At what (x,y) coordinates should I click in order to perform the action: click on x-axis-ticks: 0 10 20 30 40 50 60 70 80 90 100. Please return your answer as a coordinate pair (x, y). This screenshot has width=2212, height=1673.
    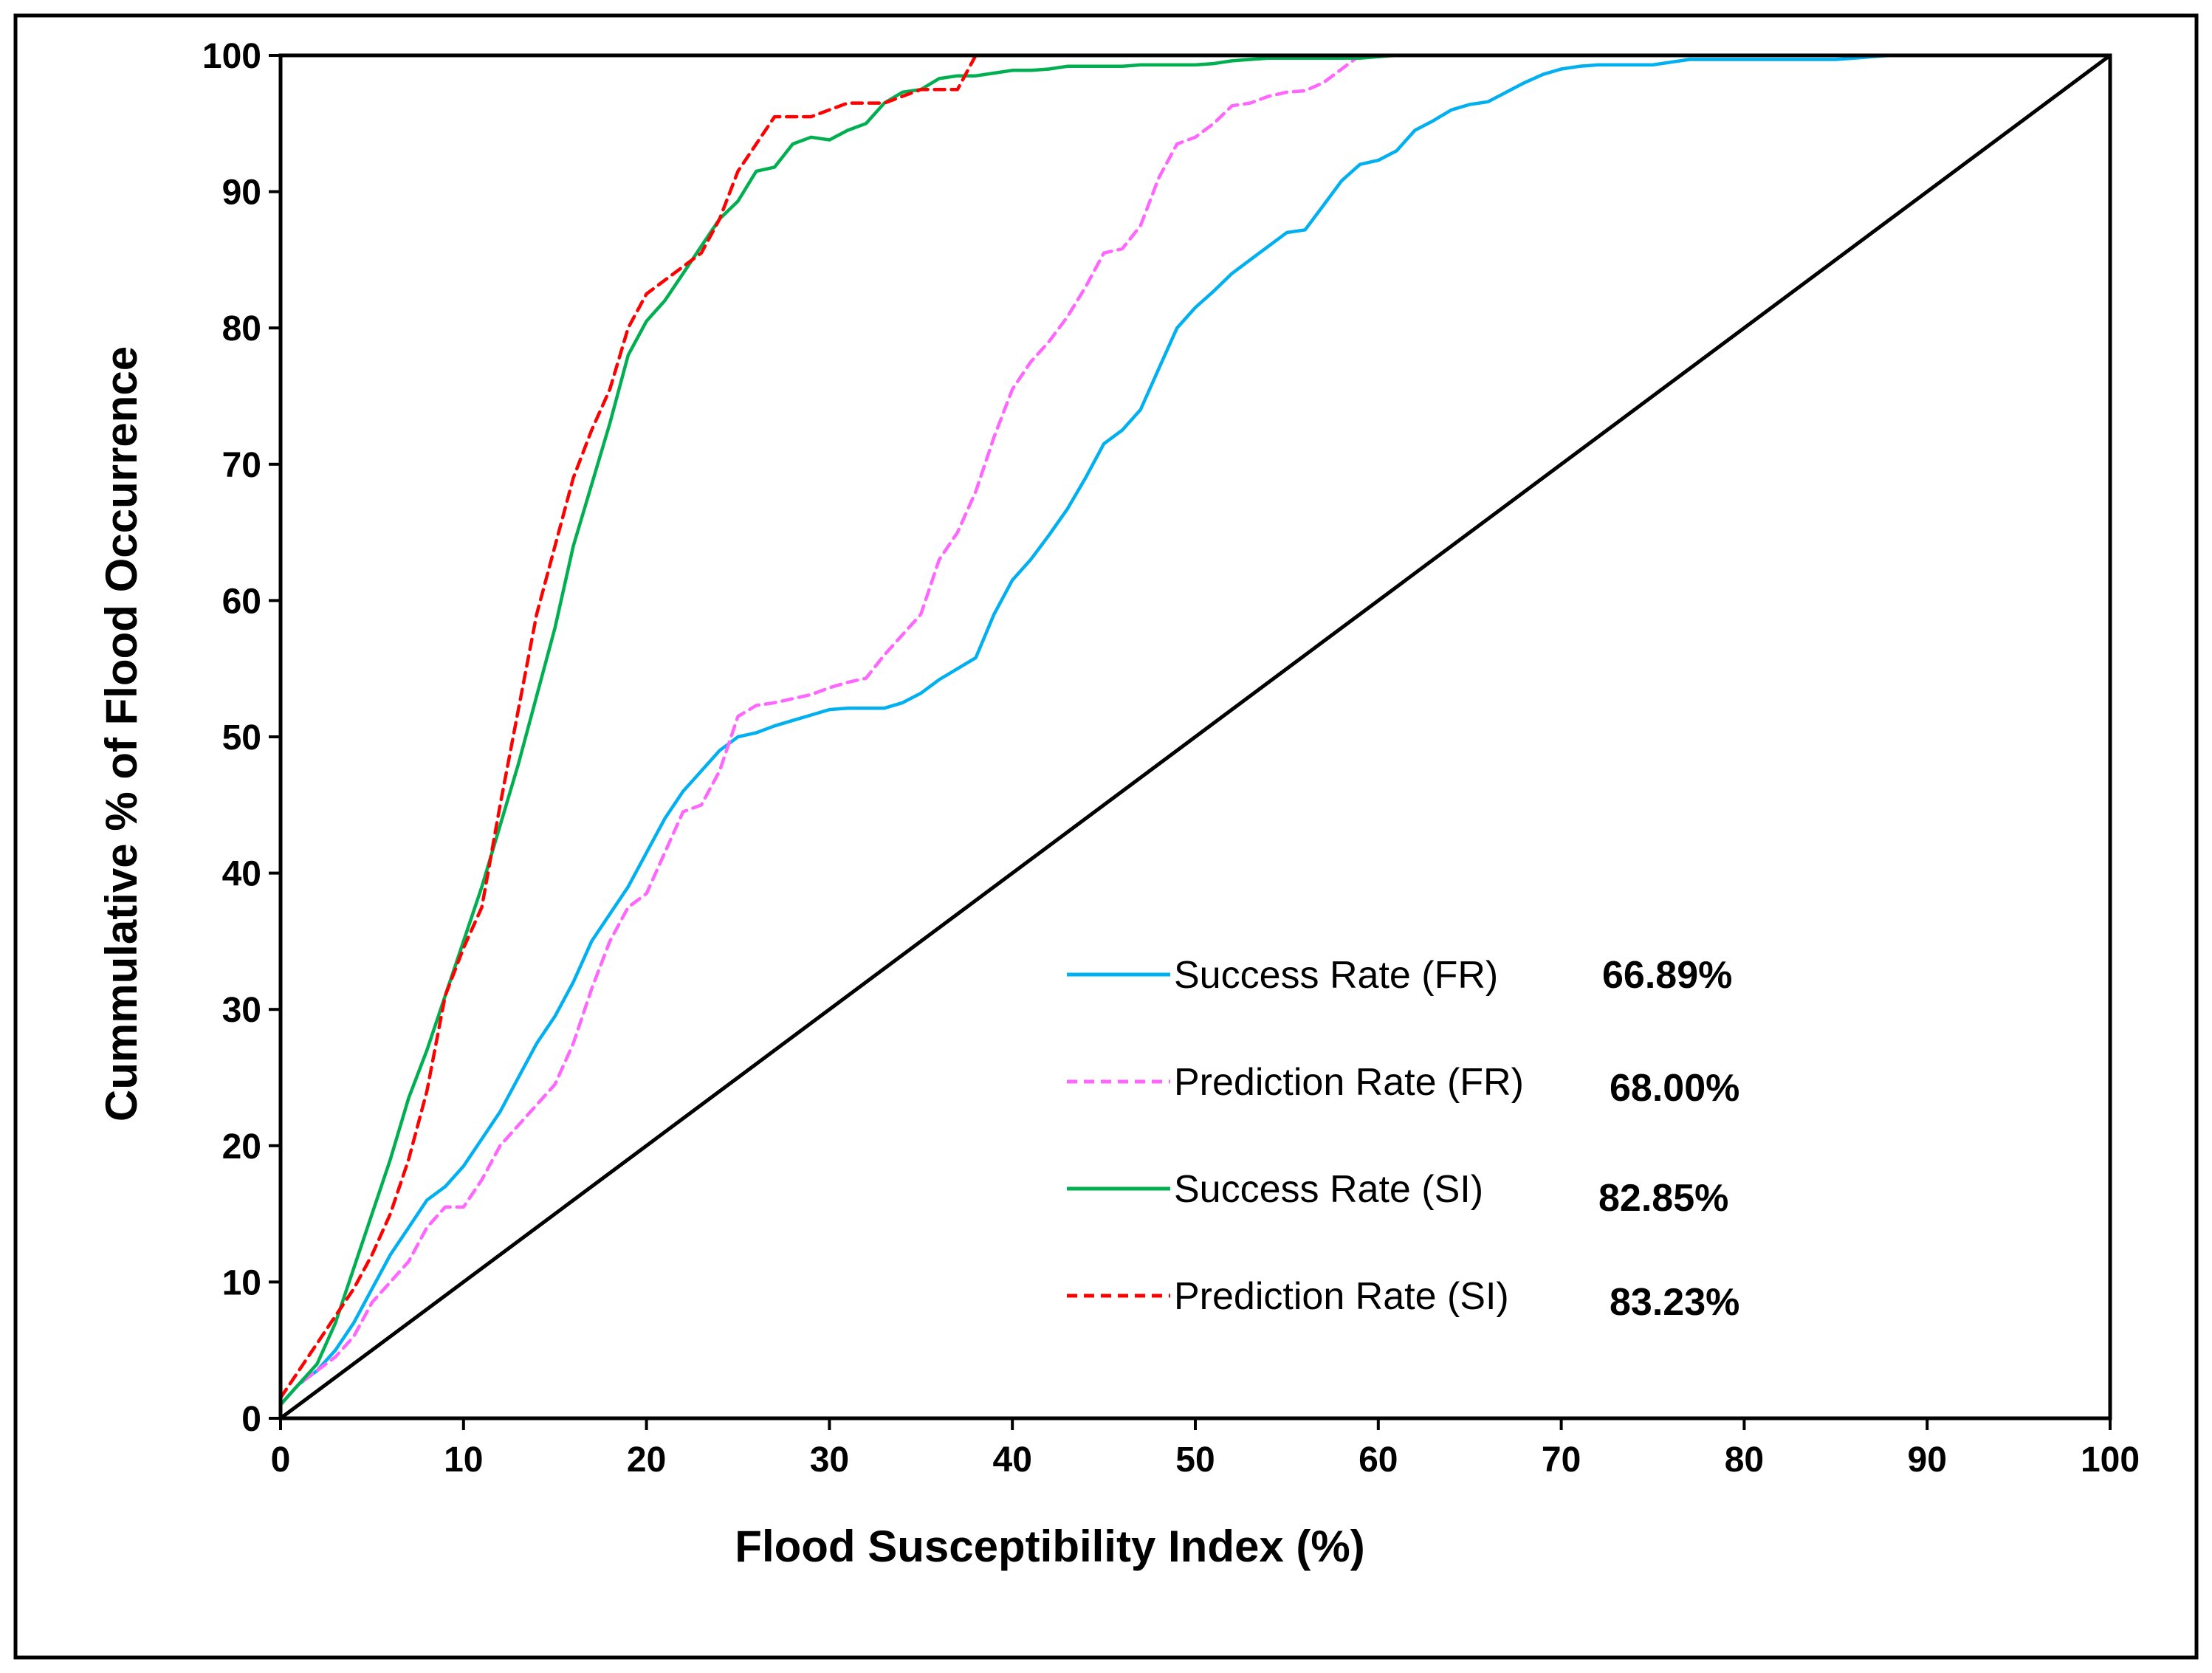
    Looking at the image, I should click on (1205, 1449).